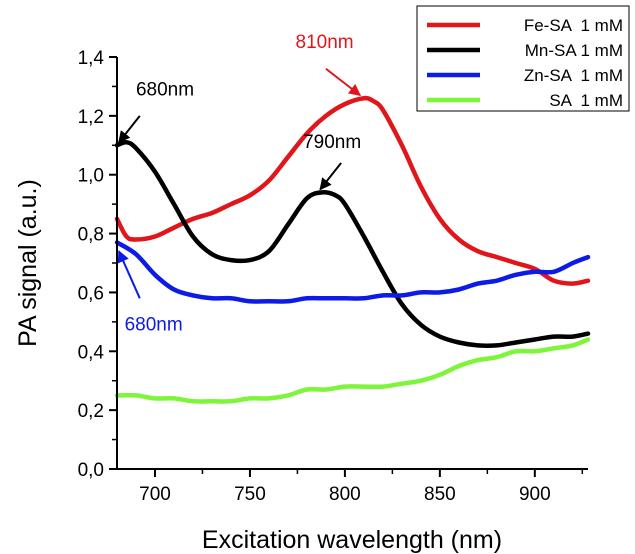 The width and height of the screenshot is (635, 554). I want to click on x-axis-title: Excitation wavelength (nm), so click(352, 540).